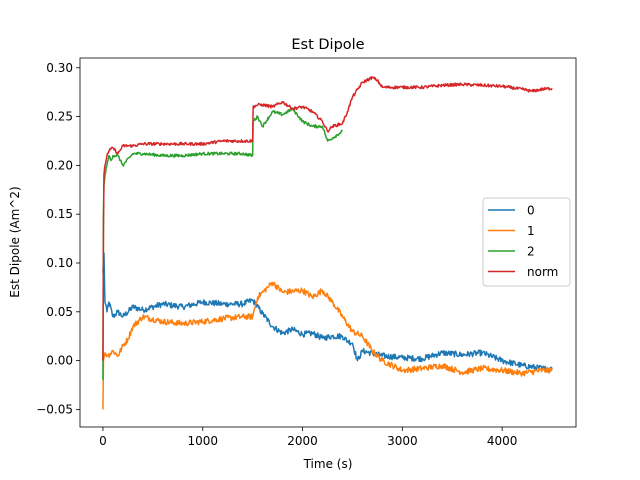  I want to click on x-tick-label: 4000, so click(502, 441).